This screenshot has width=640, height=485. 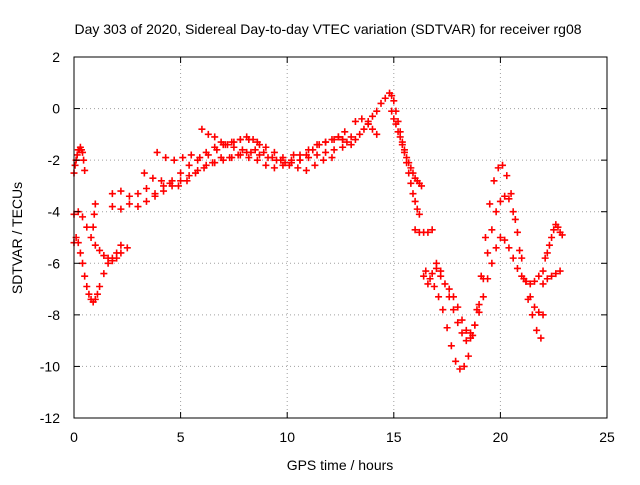 What do you see at coordinates (231, 166) in the screenshot?
I see `series-track-e` at bounding box center [231, 166].